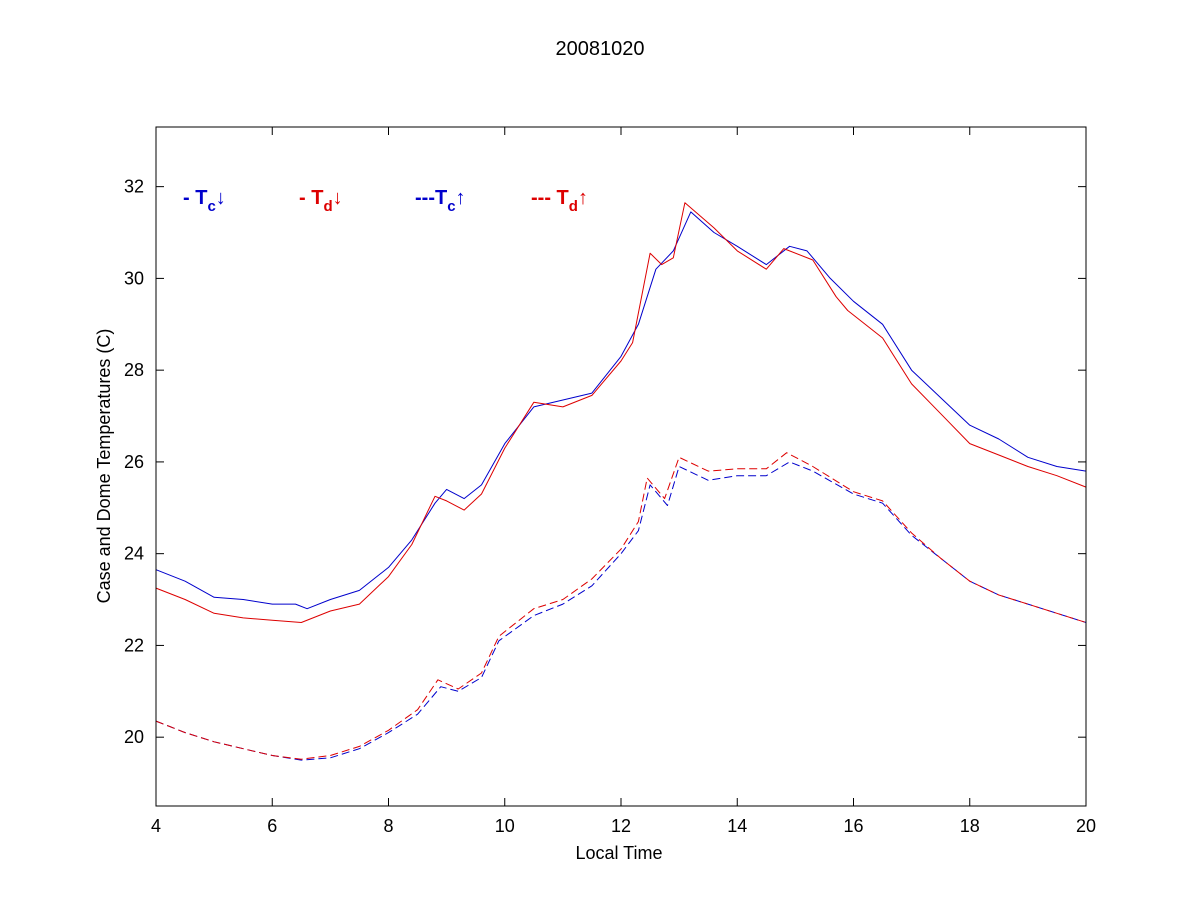 The height and width of the screenshot is (900, 1200). I want to click on x-tick-label: 12, so click(621, 826).